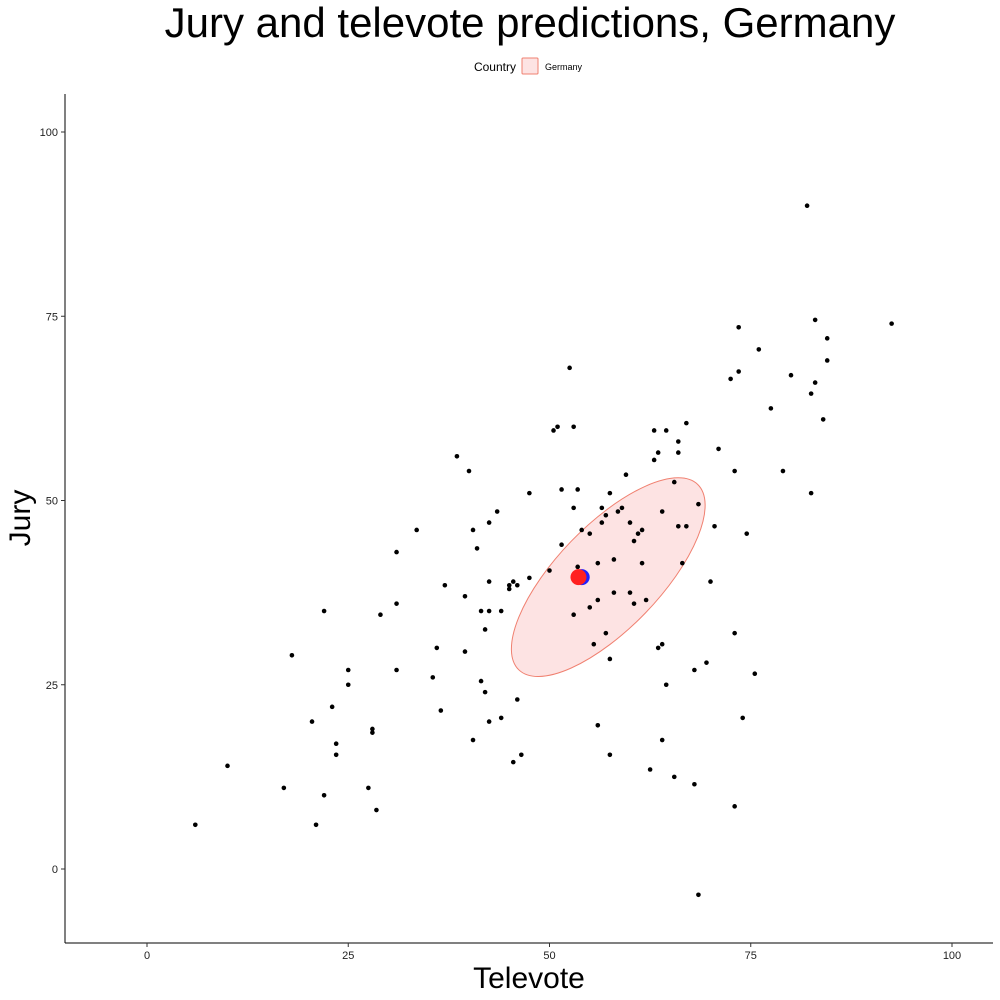 The width and height of the screenshot is (1000, 1000). I want to click on chart-title: Jury and televote predictions, Germany, so click(530, 23).